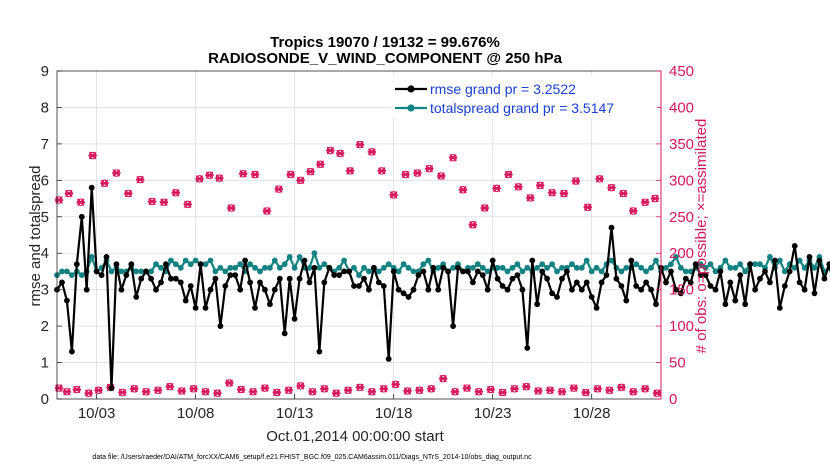  What do you see at coordinates (45, 253) in the screenshot?
I see `y-left-tick-label: 4` at bounding box center [45, 253].